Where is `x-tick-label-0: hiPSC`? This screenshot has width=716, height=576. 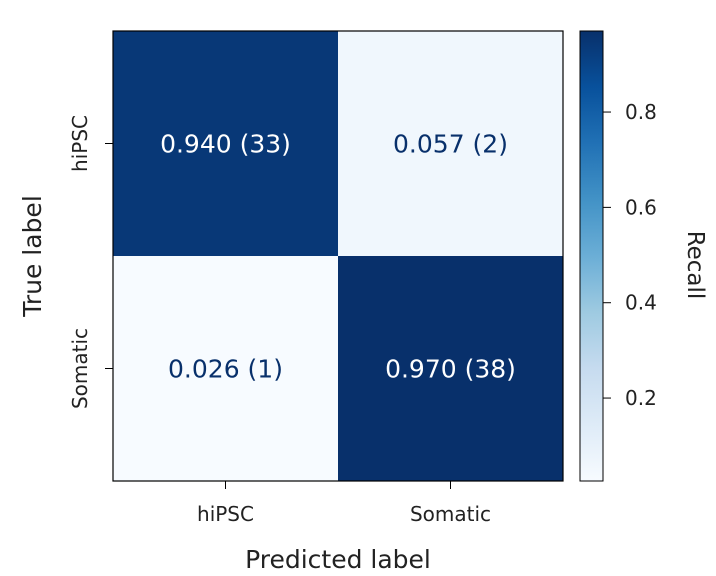
x-tick-label-0: hiPSC is located at coordinates (225, 514).